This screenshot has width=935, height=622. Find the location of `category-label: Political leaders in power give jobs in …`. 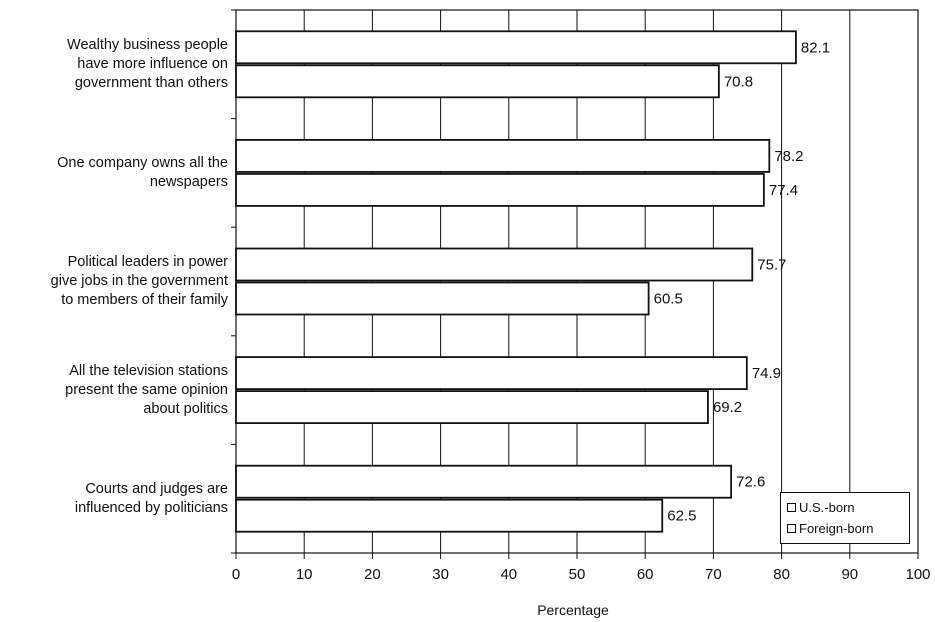

category-label: Political leaders in power give jobs in … is located at coordinates (139, 281).